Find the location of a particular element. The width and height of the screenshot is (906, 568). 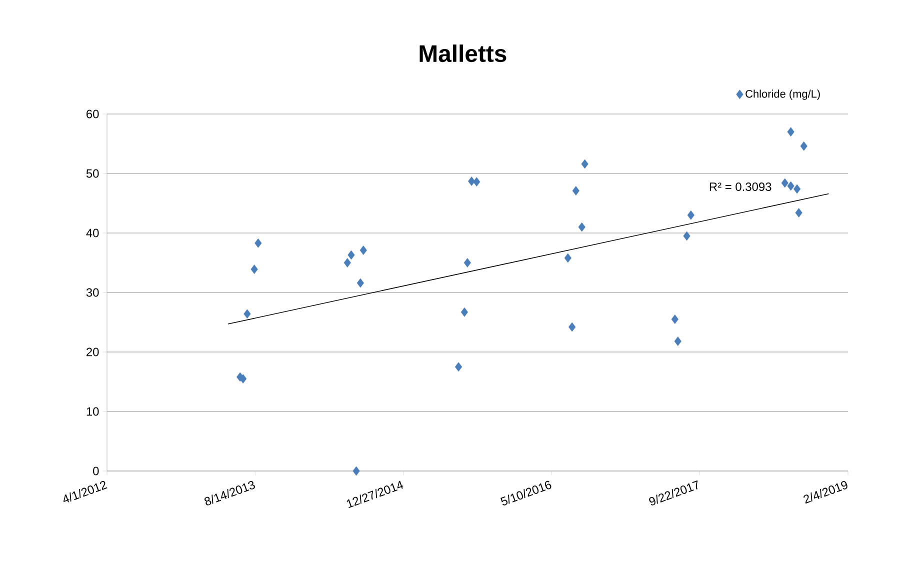

legend-label: Chloride (mg/L) is located at coordinates (783, 95).